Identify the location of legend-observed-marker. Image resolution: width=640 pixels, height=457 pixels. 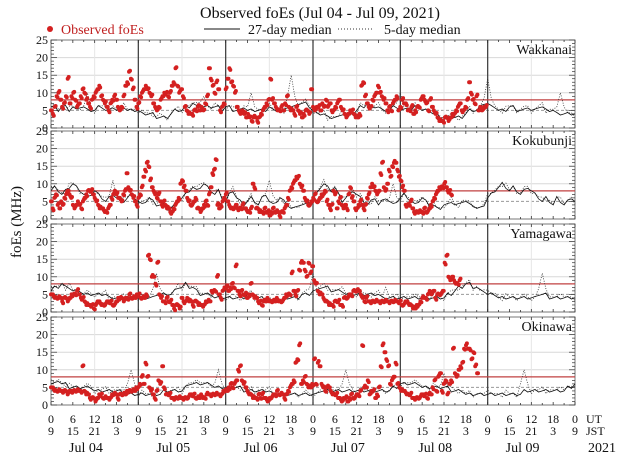
(50, 29).